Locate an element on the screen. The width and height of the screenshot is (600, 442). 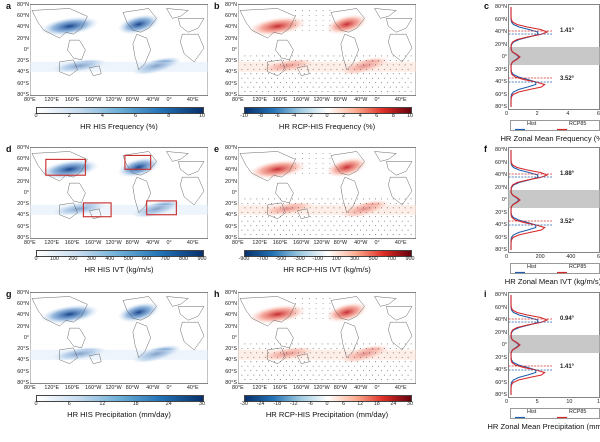
zonal-panel-f is located at coordinates (554, 200).